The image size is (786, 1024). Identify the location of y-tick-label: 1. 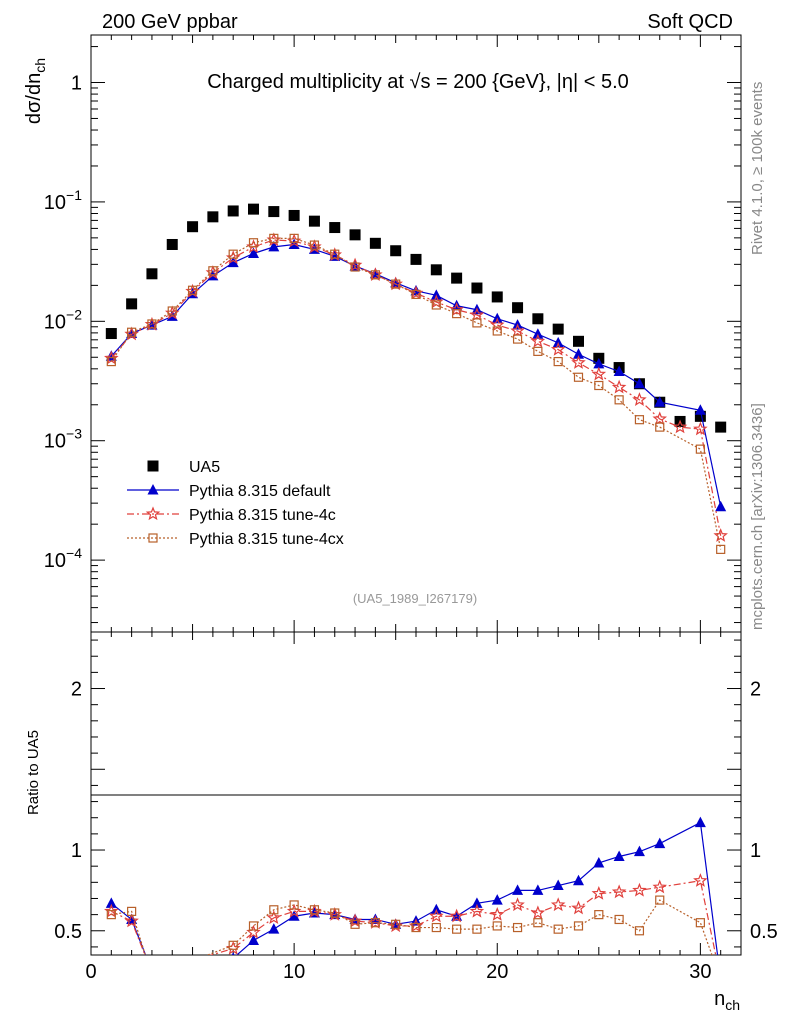
(76, 84).